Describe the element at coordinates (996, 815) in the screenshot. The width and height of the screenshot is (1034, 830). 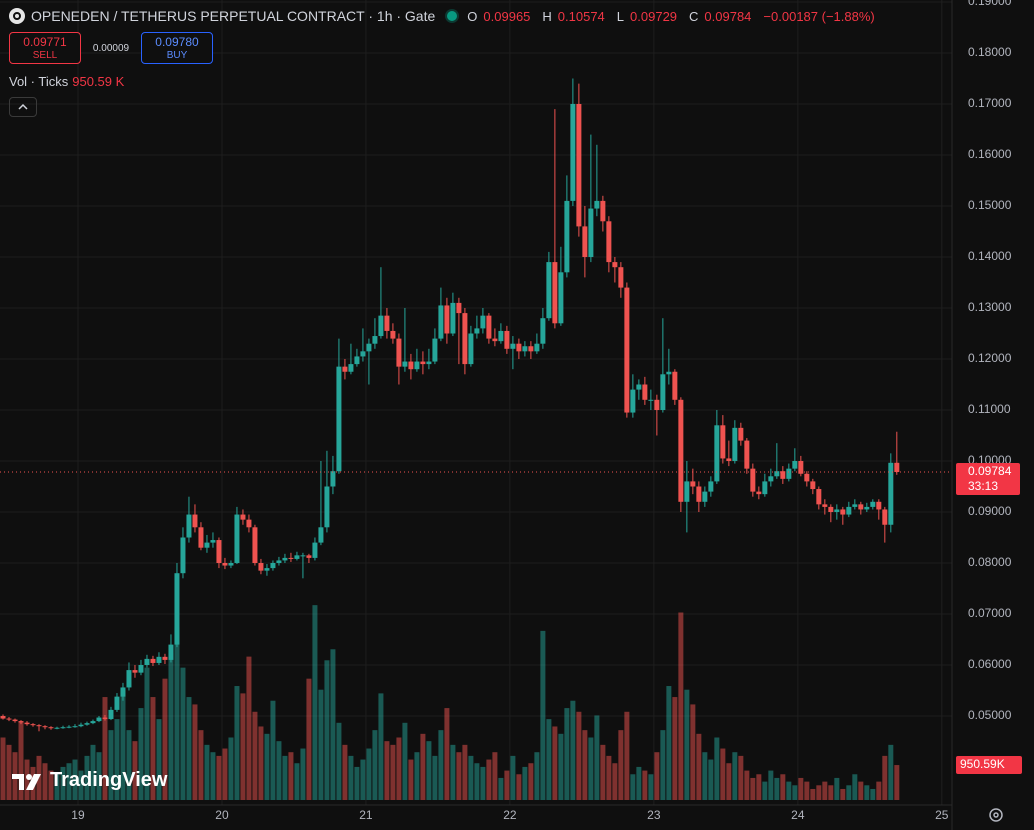
I see `settings-icon` at that location.